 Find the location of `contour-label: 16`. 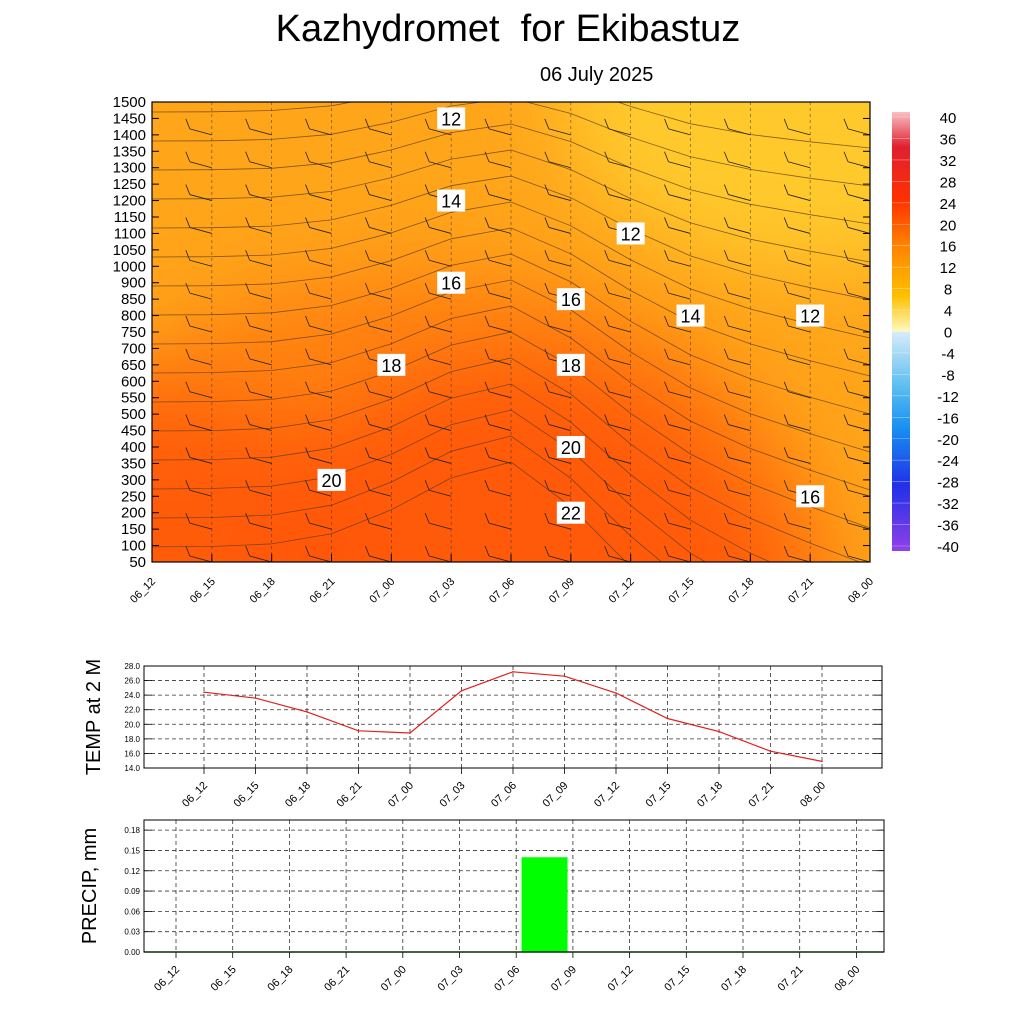

contour-label: 16 is located at coordinates (810, 496).